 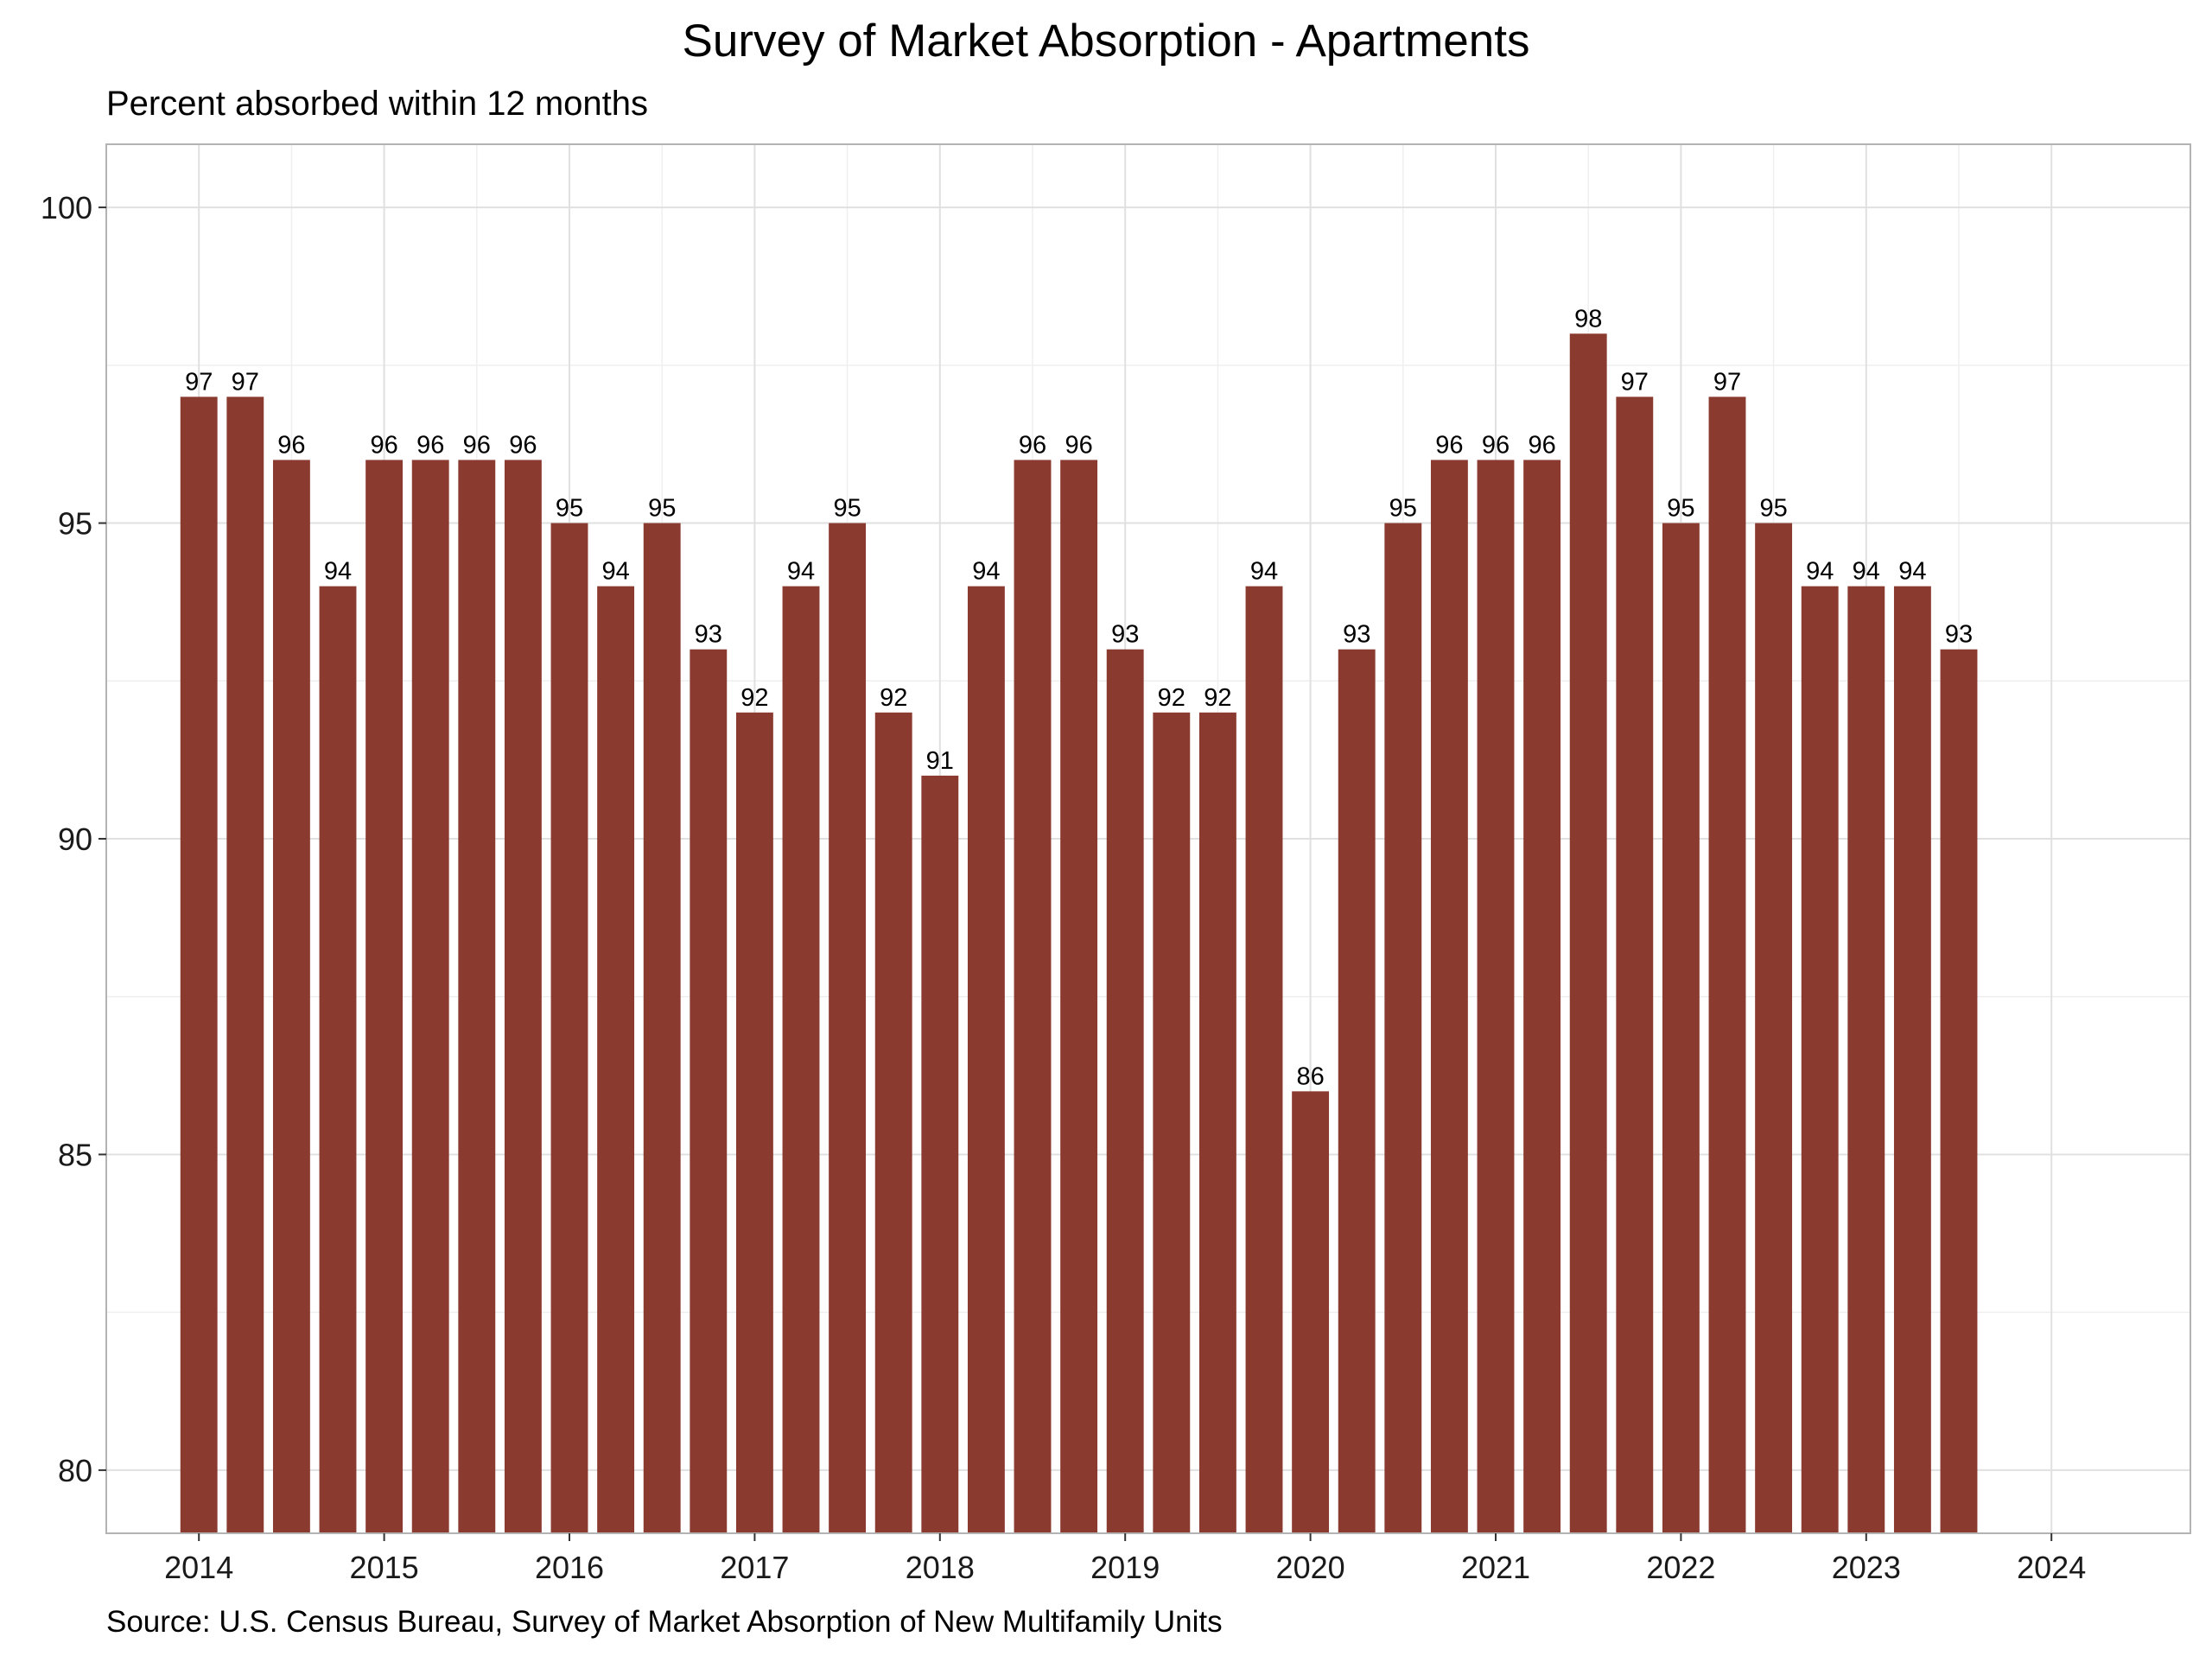 What do you see at coordinates (1310, 1076) in the screenshot?
I see `data-label: 86` at bounding box center [1310, 1076].